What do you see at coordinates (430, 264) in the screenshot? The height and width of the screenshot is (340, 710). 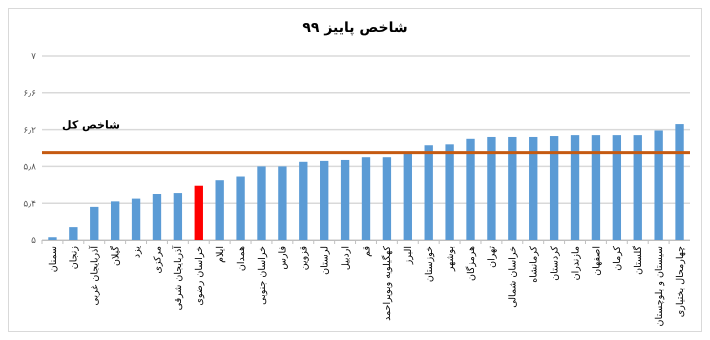 I see `x-tick-label: خوزستان` at bounding box center [430, 264].